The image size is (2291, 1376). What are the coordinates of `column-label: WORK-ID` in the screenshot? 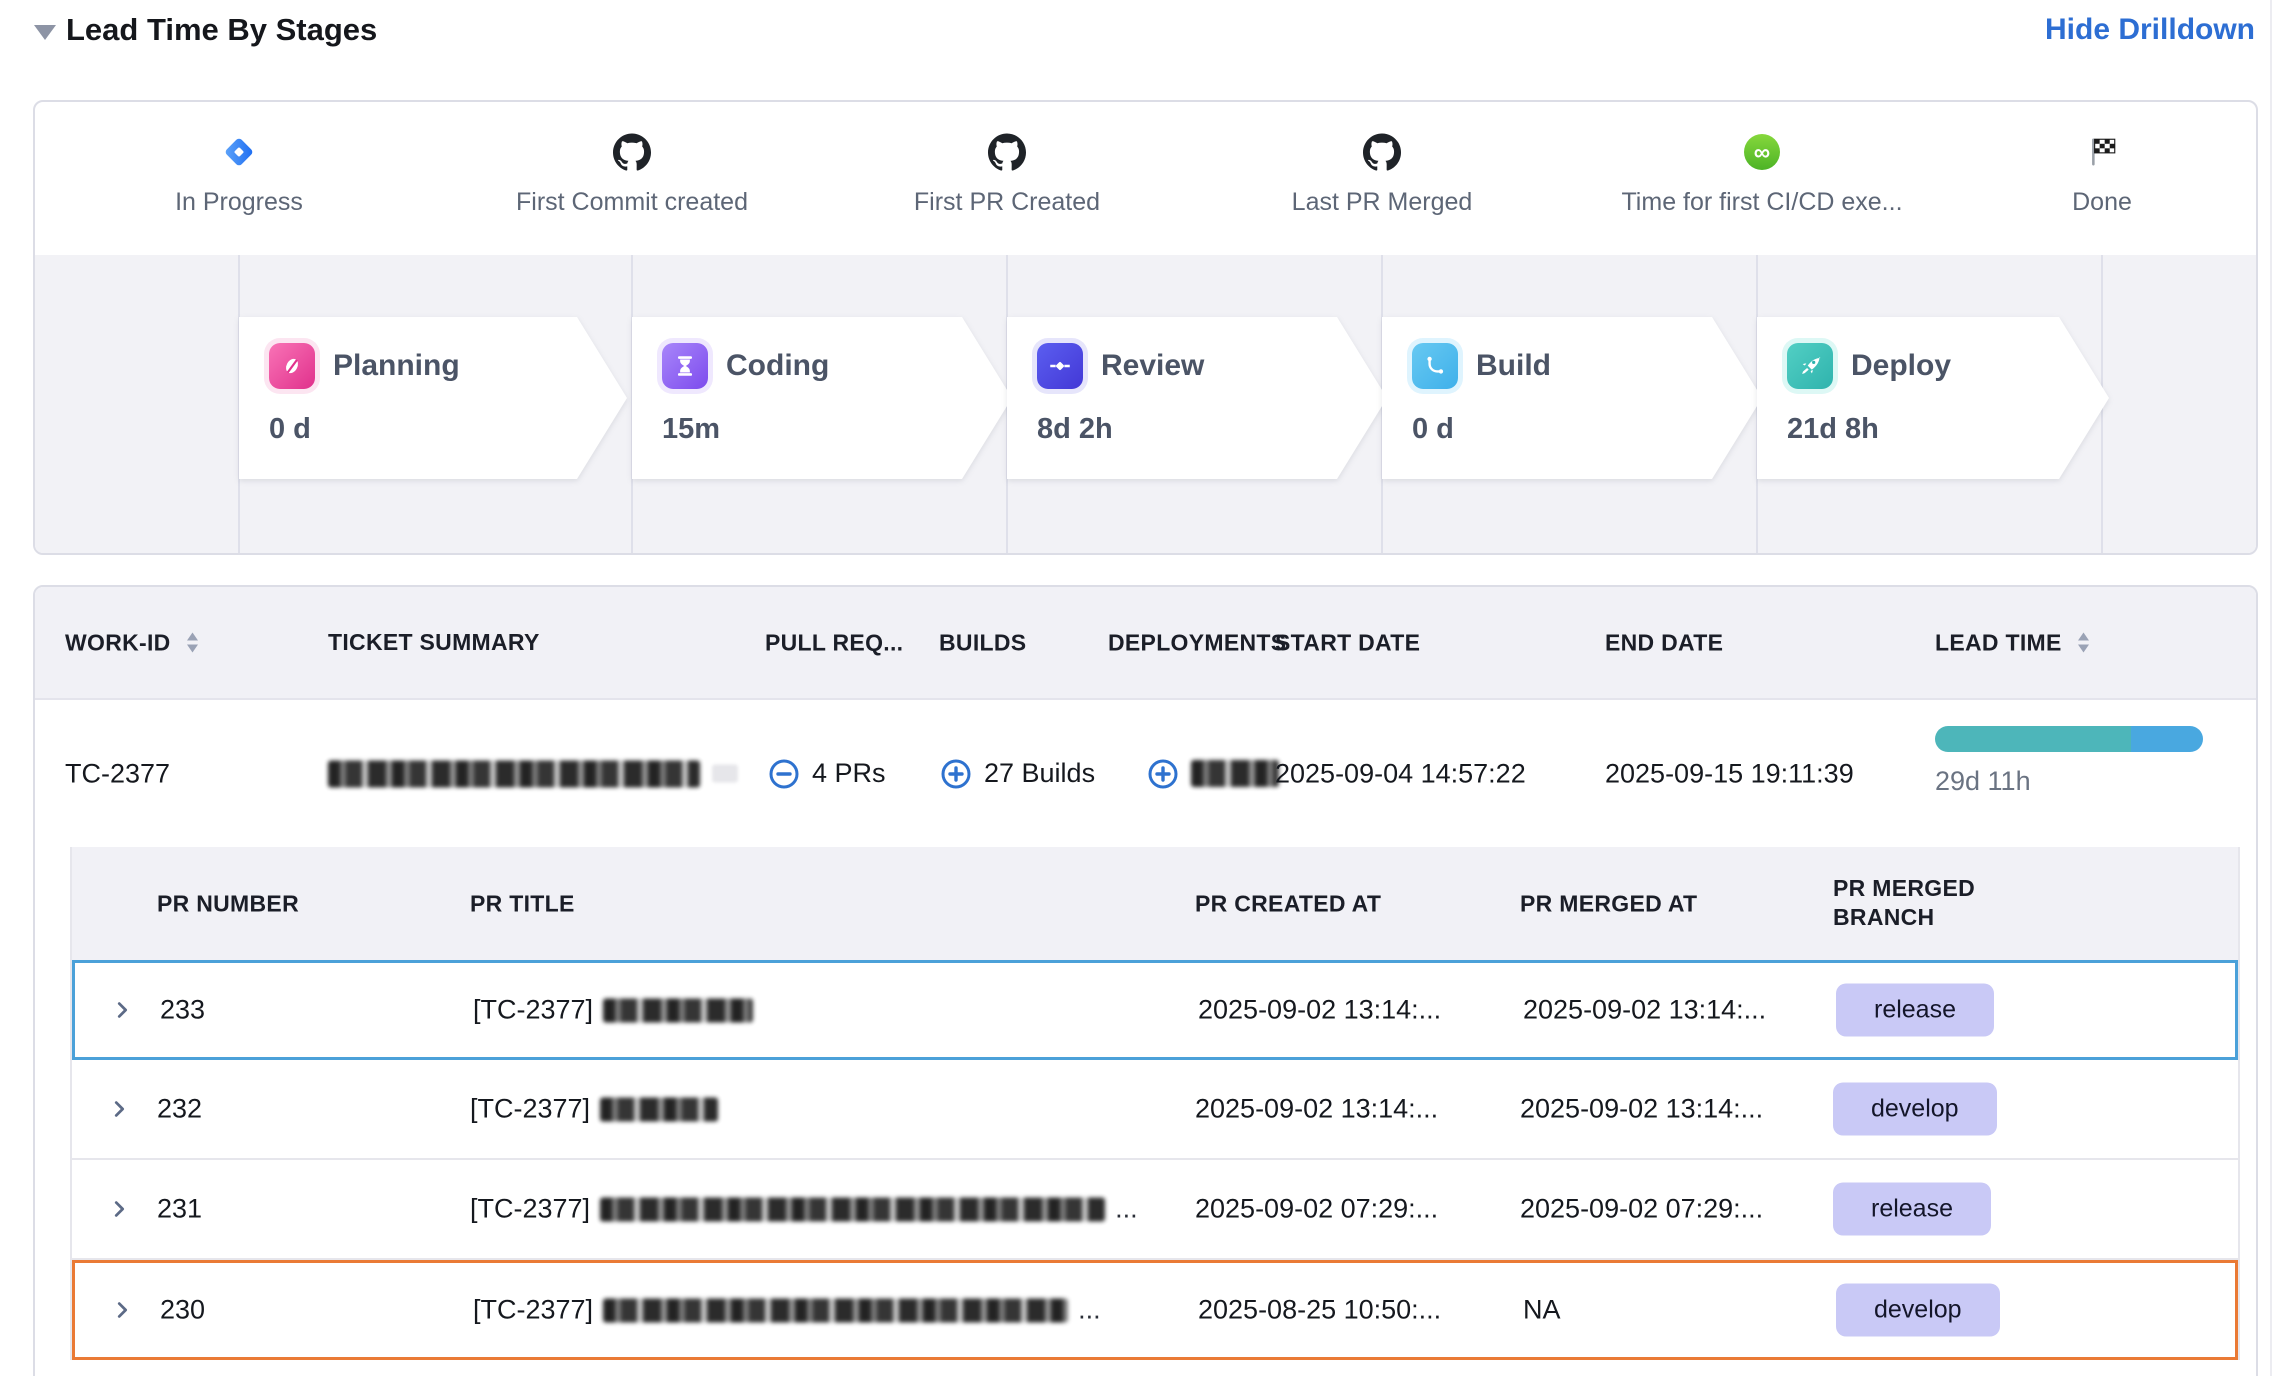 It's located at (118, 642).